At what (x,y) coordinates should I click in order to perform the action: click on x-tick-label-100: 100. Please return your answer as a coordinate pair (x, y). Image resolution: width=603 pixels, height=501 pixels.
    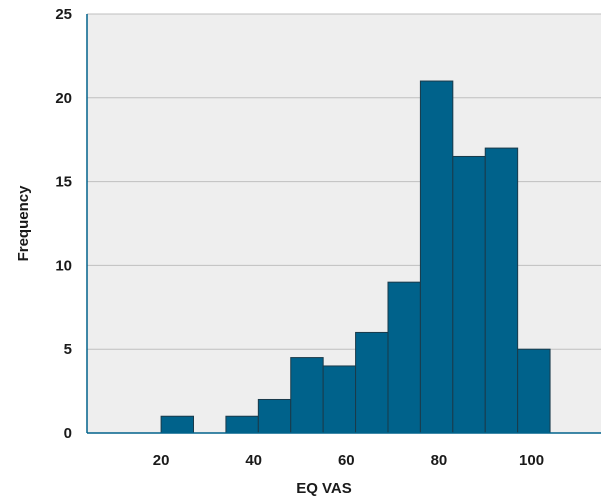
    Looking at the image, I should click on (531, 460).